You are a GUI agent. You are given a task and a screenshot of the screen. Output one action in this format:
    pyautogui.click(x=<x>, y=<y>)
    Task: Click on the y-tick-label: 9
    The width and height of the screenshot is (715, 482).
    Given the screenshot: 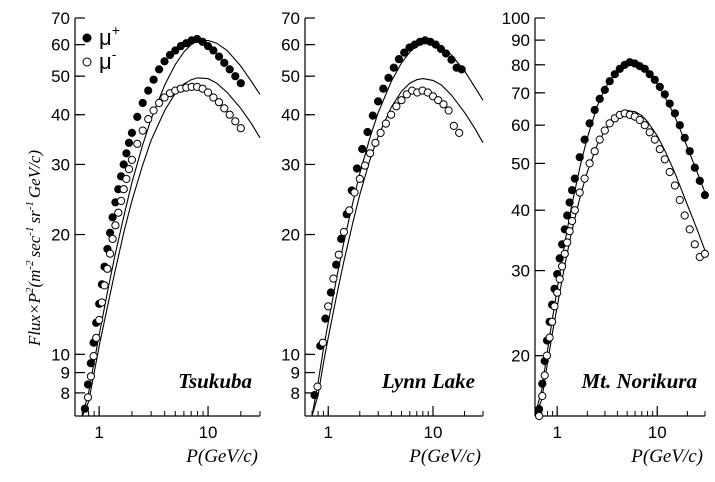 What is the action you would take?
    pyautogui.click(x=65, y=373)
    